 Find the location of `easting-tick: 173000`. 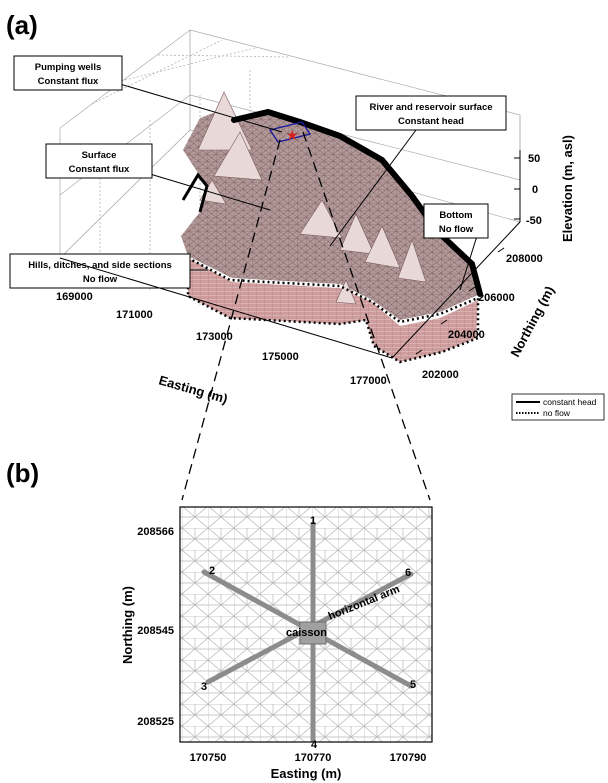

easting-tick: 173000 is located at coordinates (214, 337).